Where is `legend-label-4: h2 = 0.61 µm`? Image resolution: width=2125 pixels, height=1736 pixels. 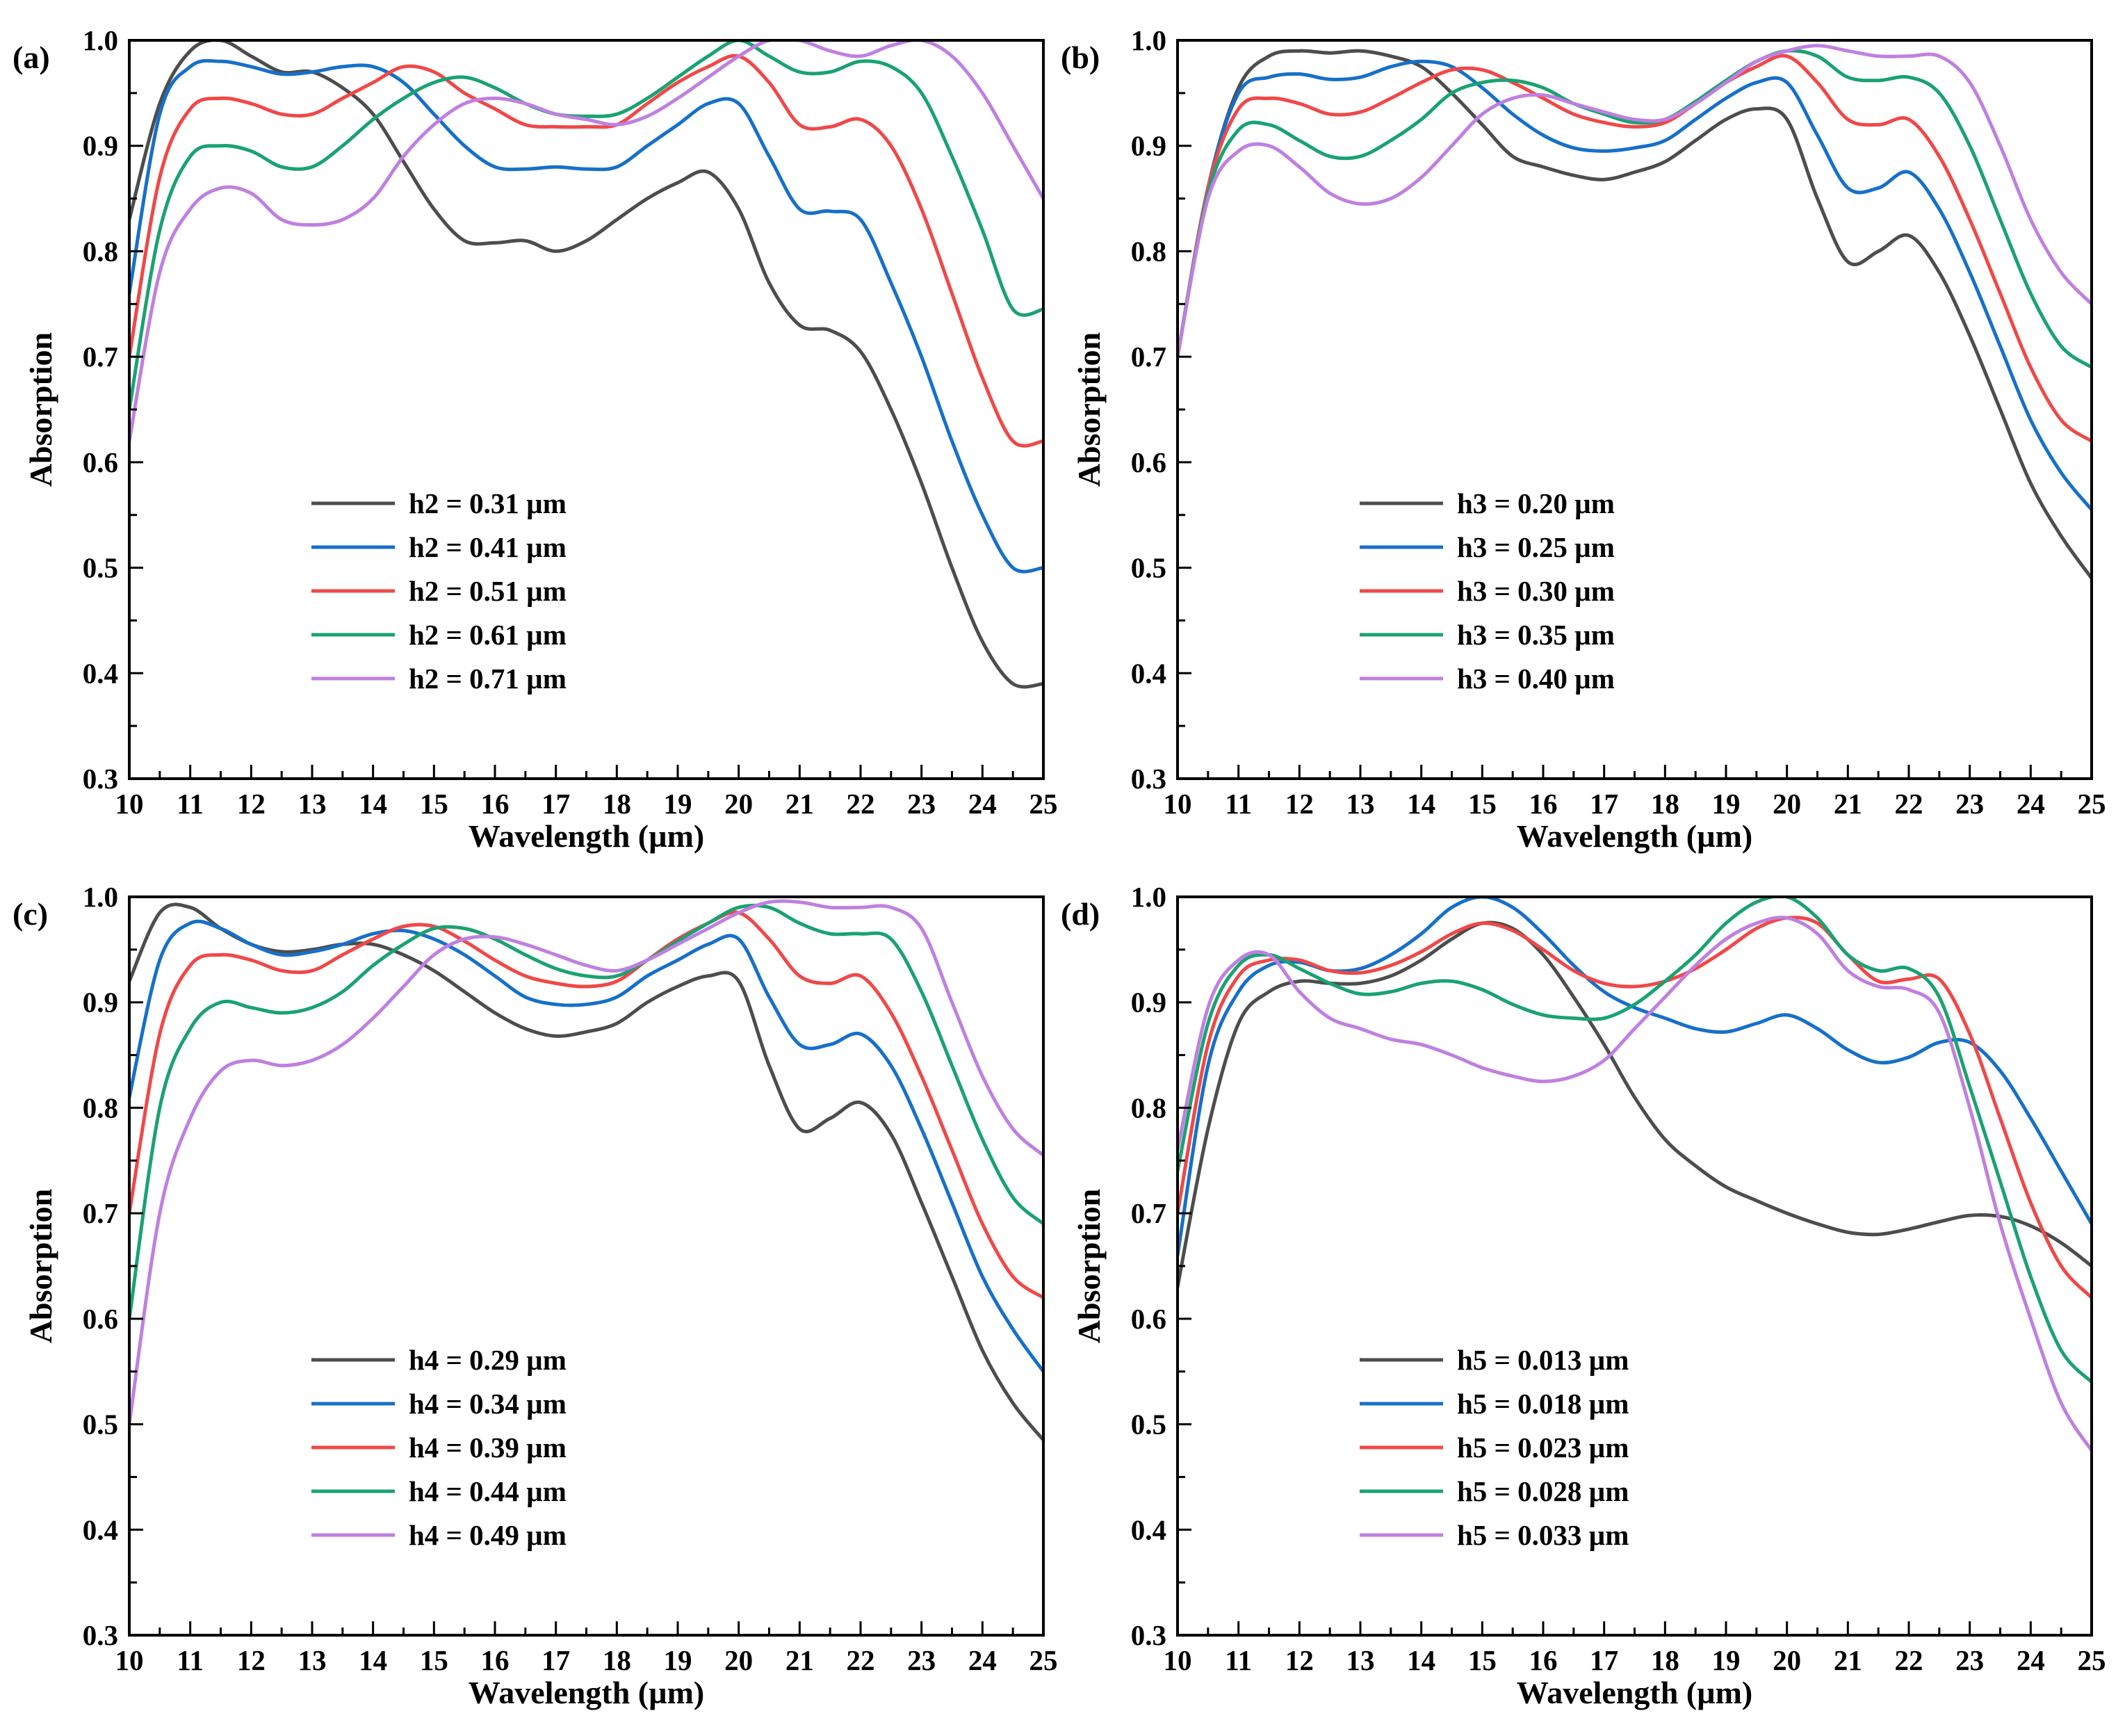
legend-label-4: h2 = 0.61 µm is located at coordinates (488, 635).